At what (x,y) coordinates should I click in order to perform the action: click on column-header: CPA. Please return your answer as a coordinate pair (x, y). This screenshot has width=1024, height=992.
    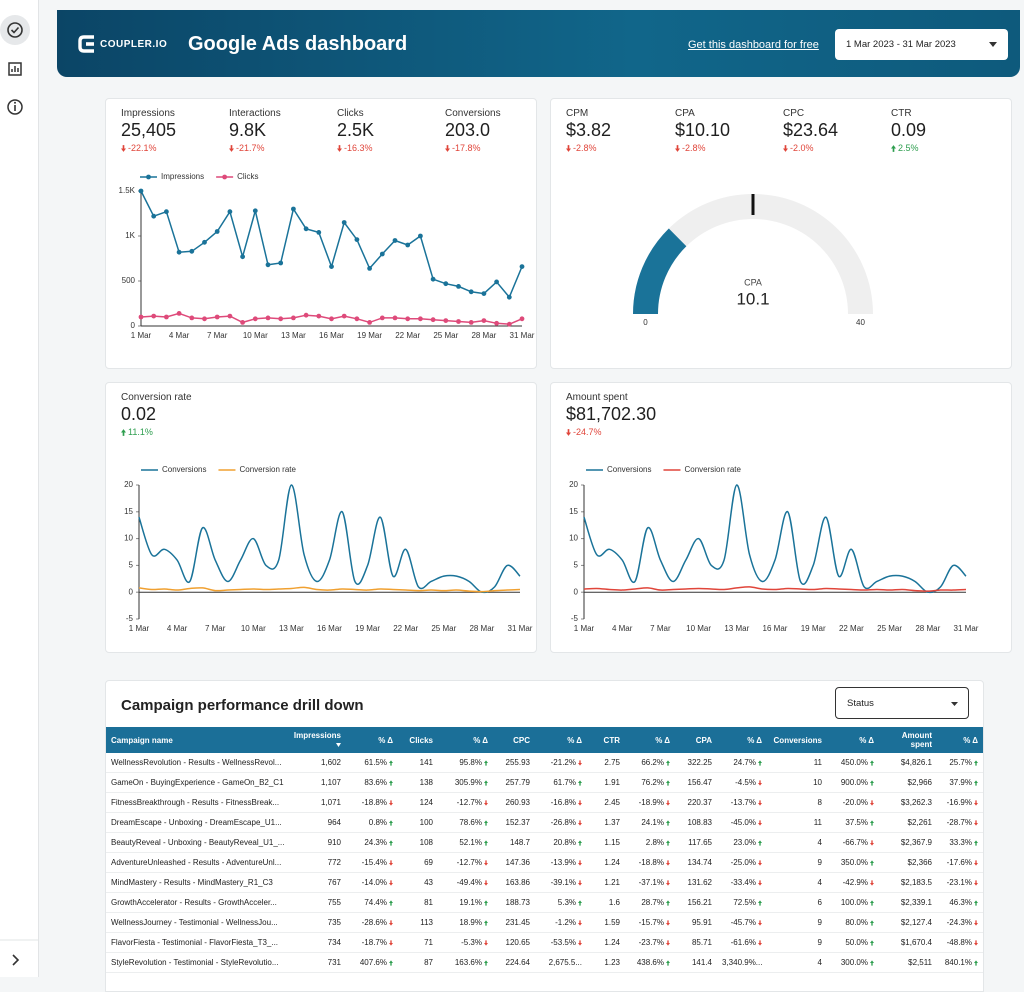
    Looking at the image, I should click on (696, 740).